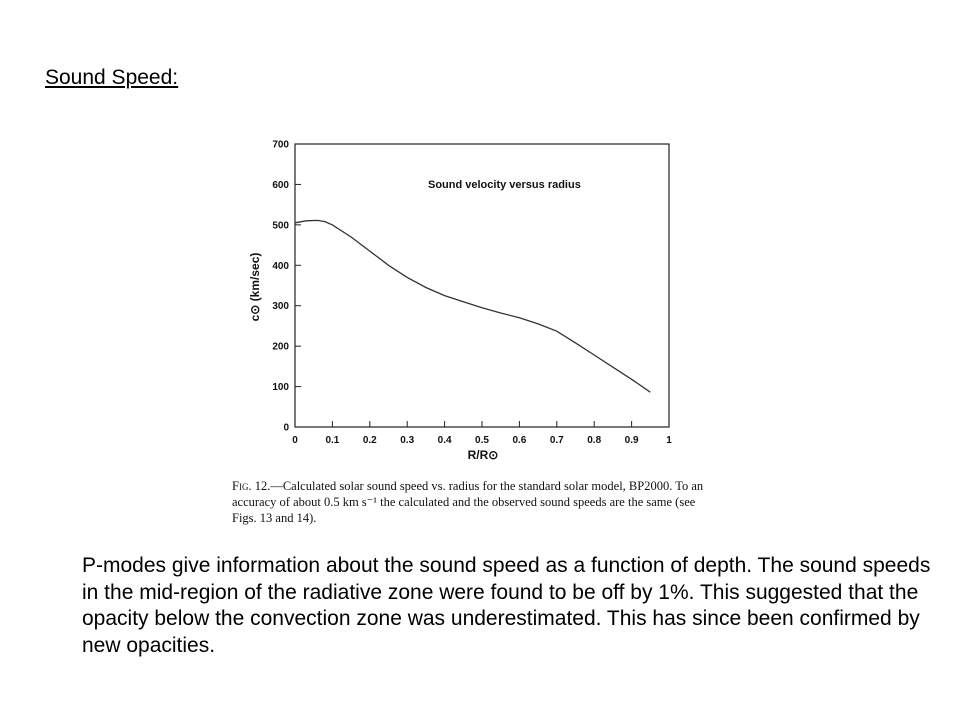 The width and height of the screenshot is (960, 720). What do you see at coordinates (407, 440) in the screenshot?
I see `x-tick-label: 0.3` at bounding box center [407, 440].